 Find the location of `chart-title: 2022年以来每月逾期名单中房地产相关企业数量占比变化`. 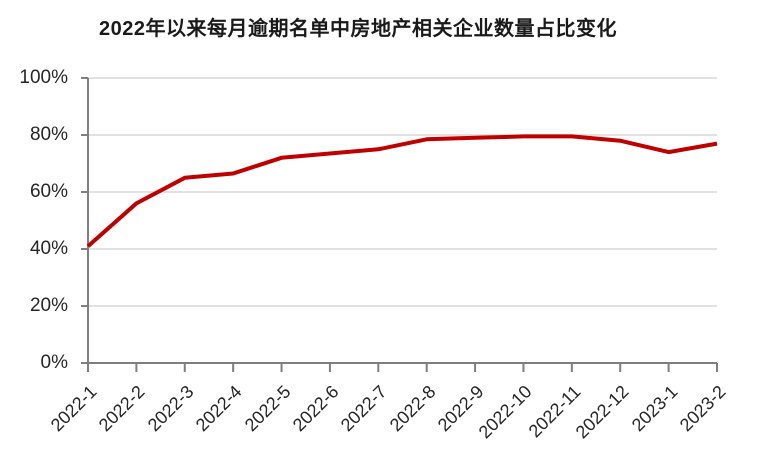

chart-title: 2022年以来每月逾期名单中房地产相关企业数量占比变化 is located at coordinates (358, 29).